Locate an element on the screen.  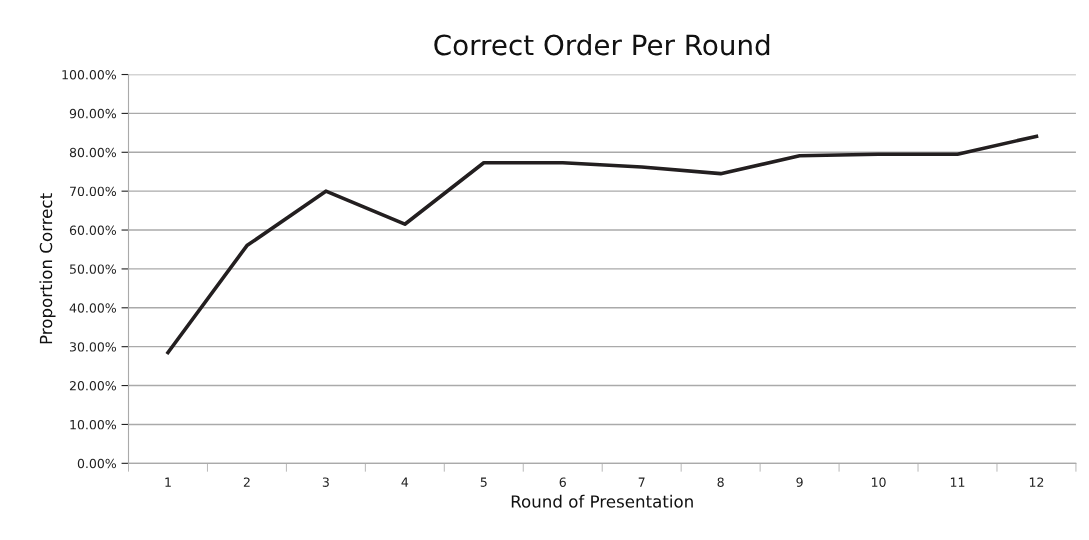
x-tick-label: 10 is located at coordinates (878, 482).